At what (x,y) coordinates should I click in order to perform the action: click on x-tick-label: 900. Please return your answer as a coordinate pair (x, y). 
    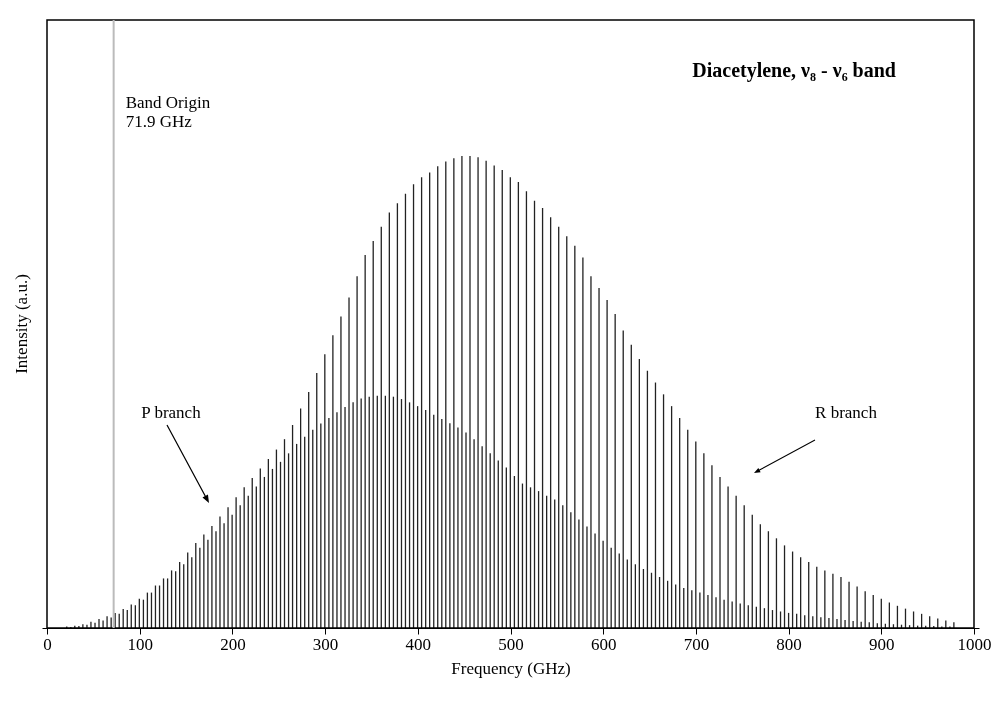
    Looking at the image, I should click on (882, 644).